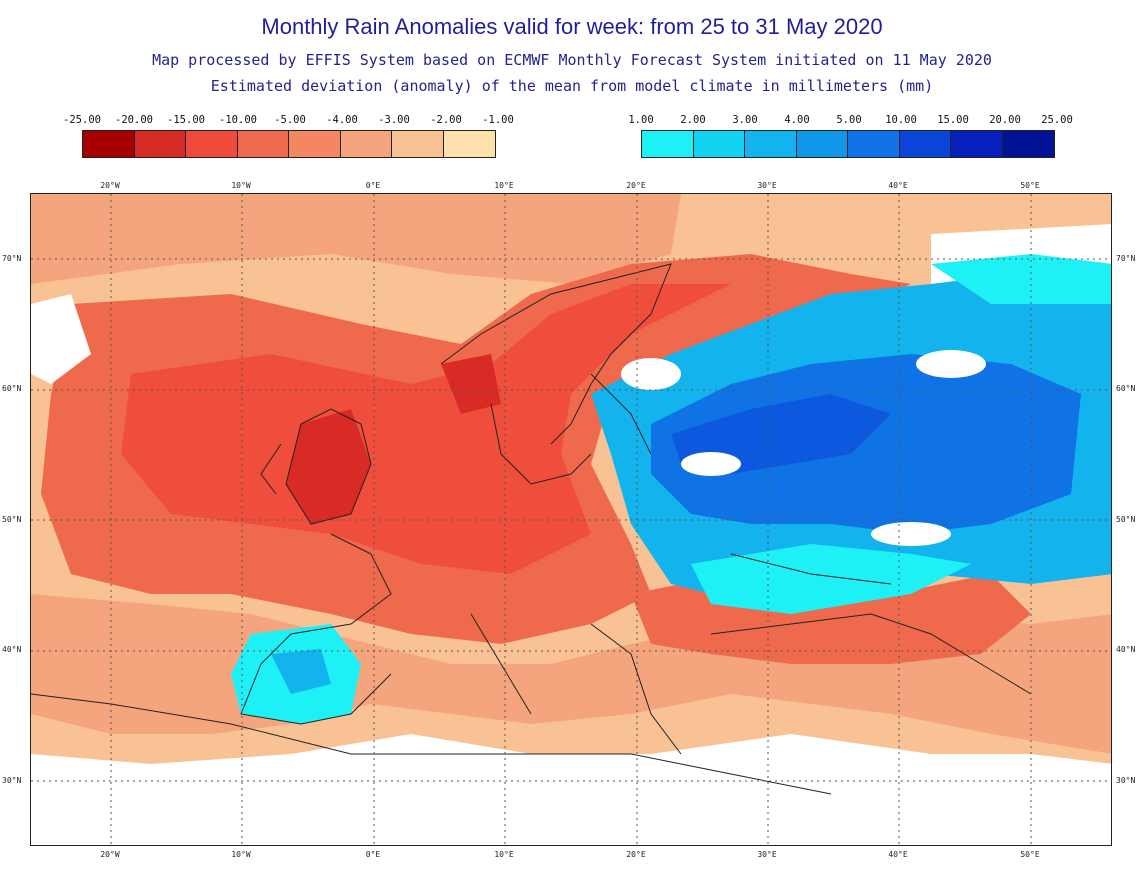 This screenshot has width=1144, height=882. Describe the element at coordinates (301, 671) in the screenshot. I see `anomaly-zone-iberia-wet-core` at that location.